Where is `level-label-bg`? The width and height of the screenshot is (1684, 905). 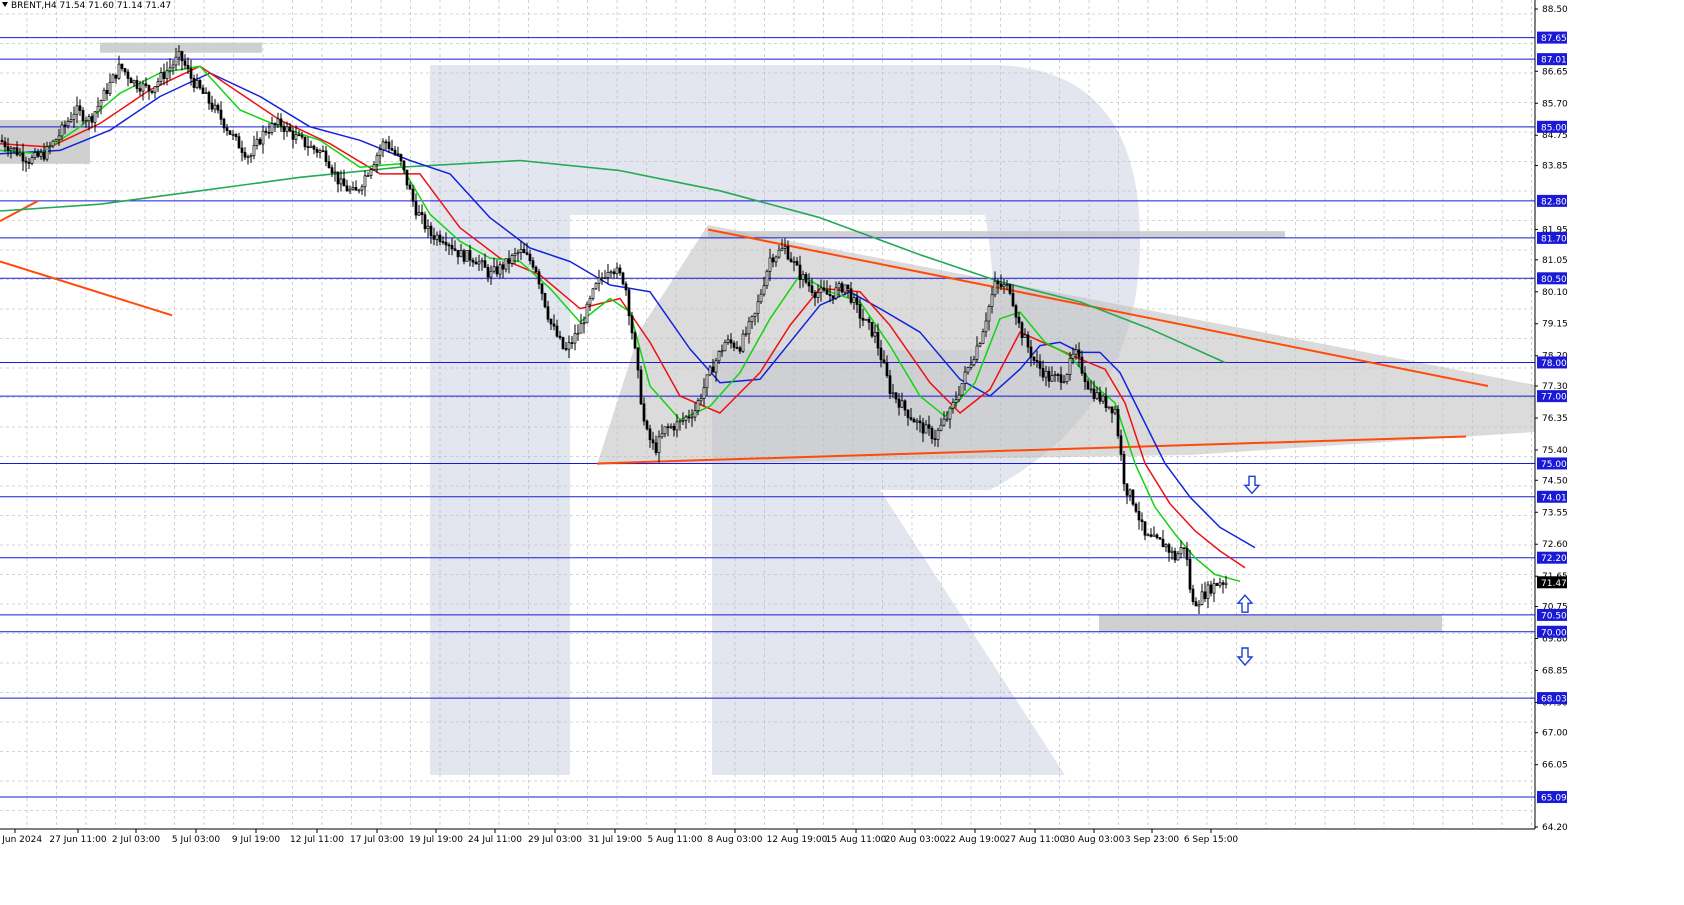
level-label-bg is located at coordinates (1552, 463).